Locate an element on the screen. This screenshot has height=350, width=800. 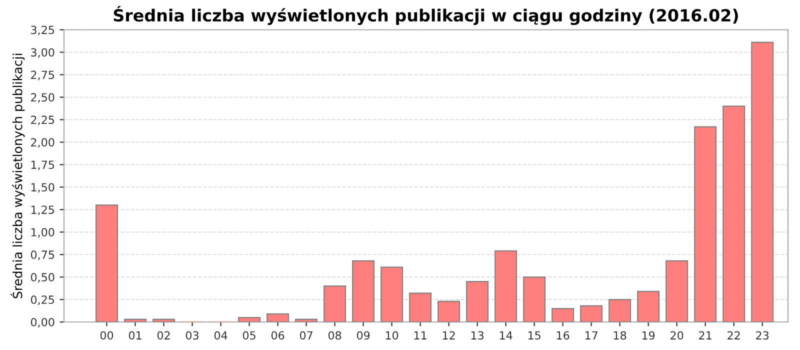
x-tick-label: 23 is located at coordinates (762, 335).